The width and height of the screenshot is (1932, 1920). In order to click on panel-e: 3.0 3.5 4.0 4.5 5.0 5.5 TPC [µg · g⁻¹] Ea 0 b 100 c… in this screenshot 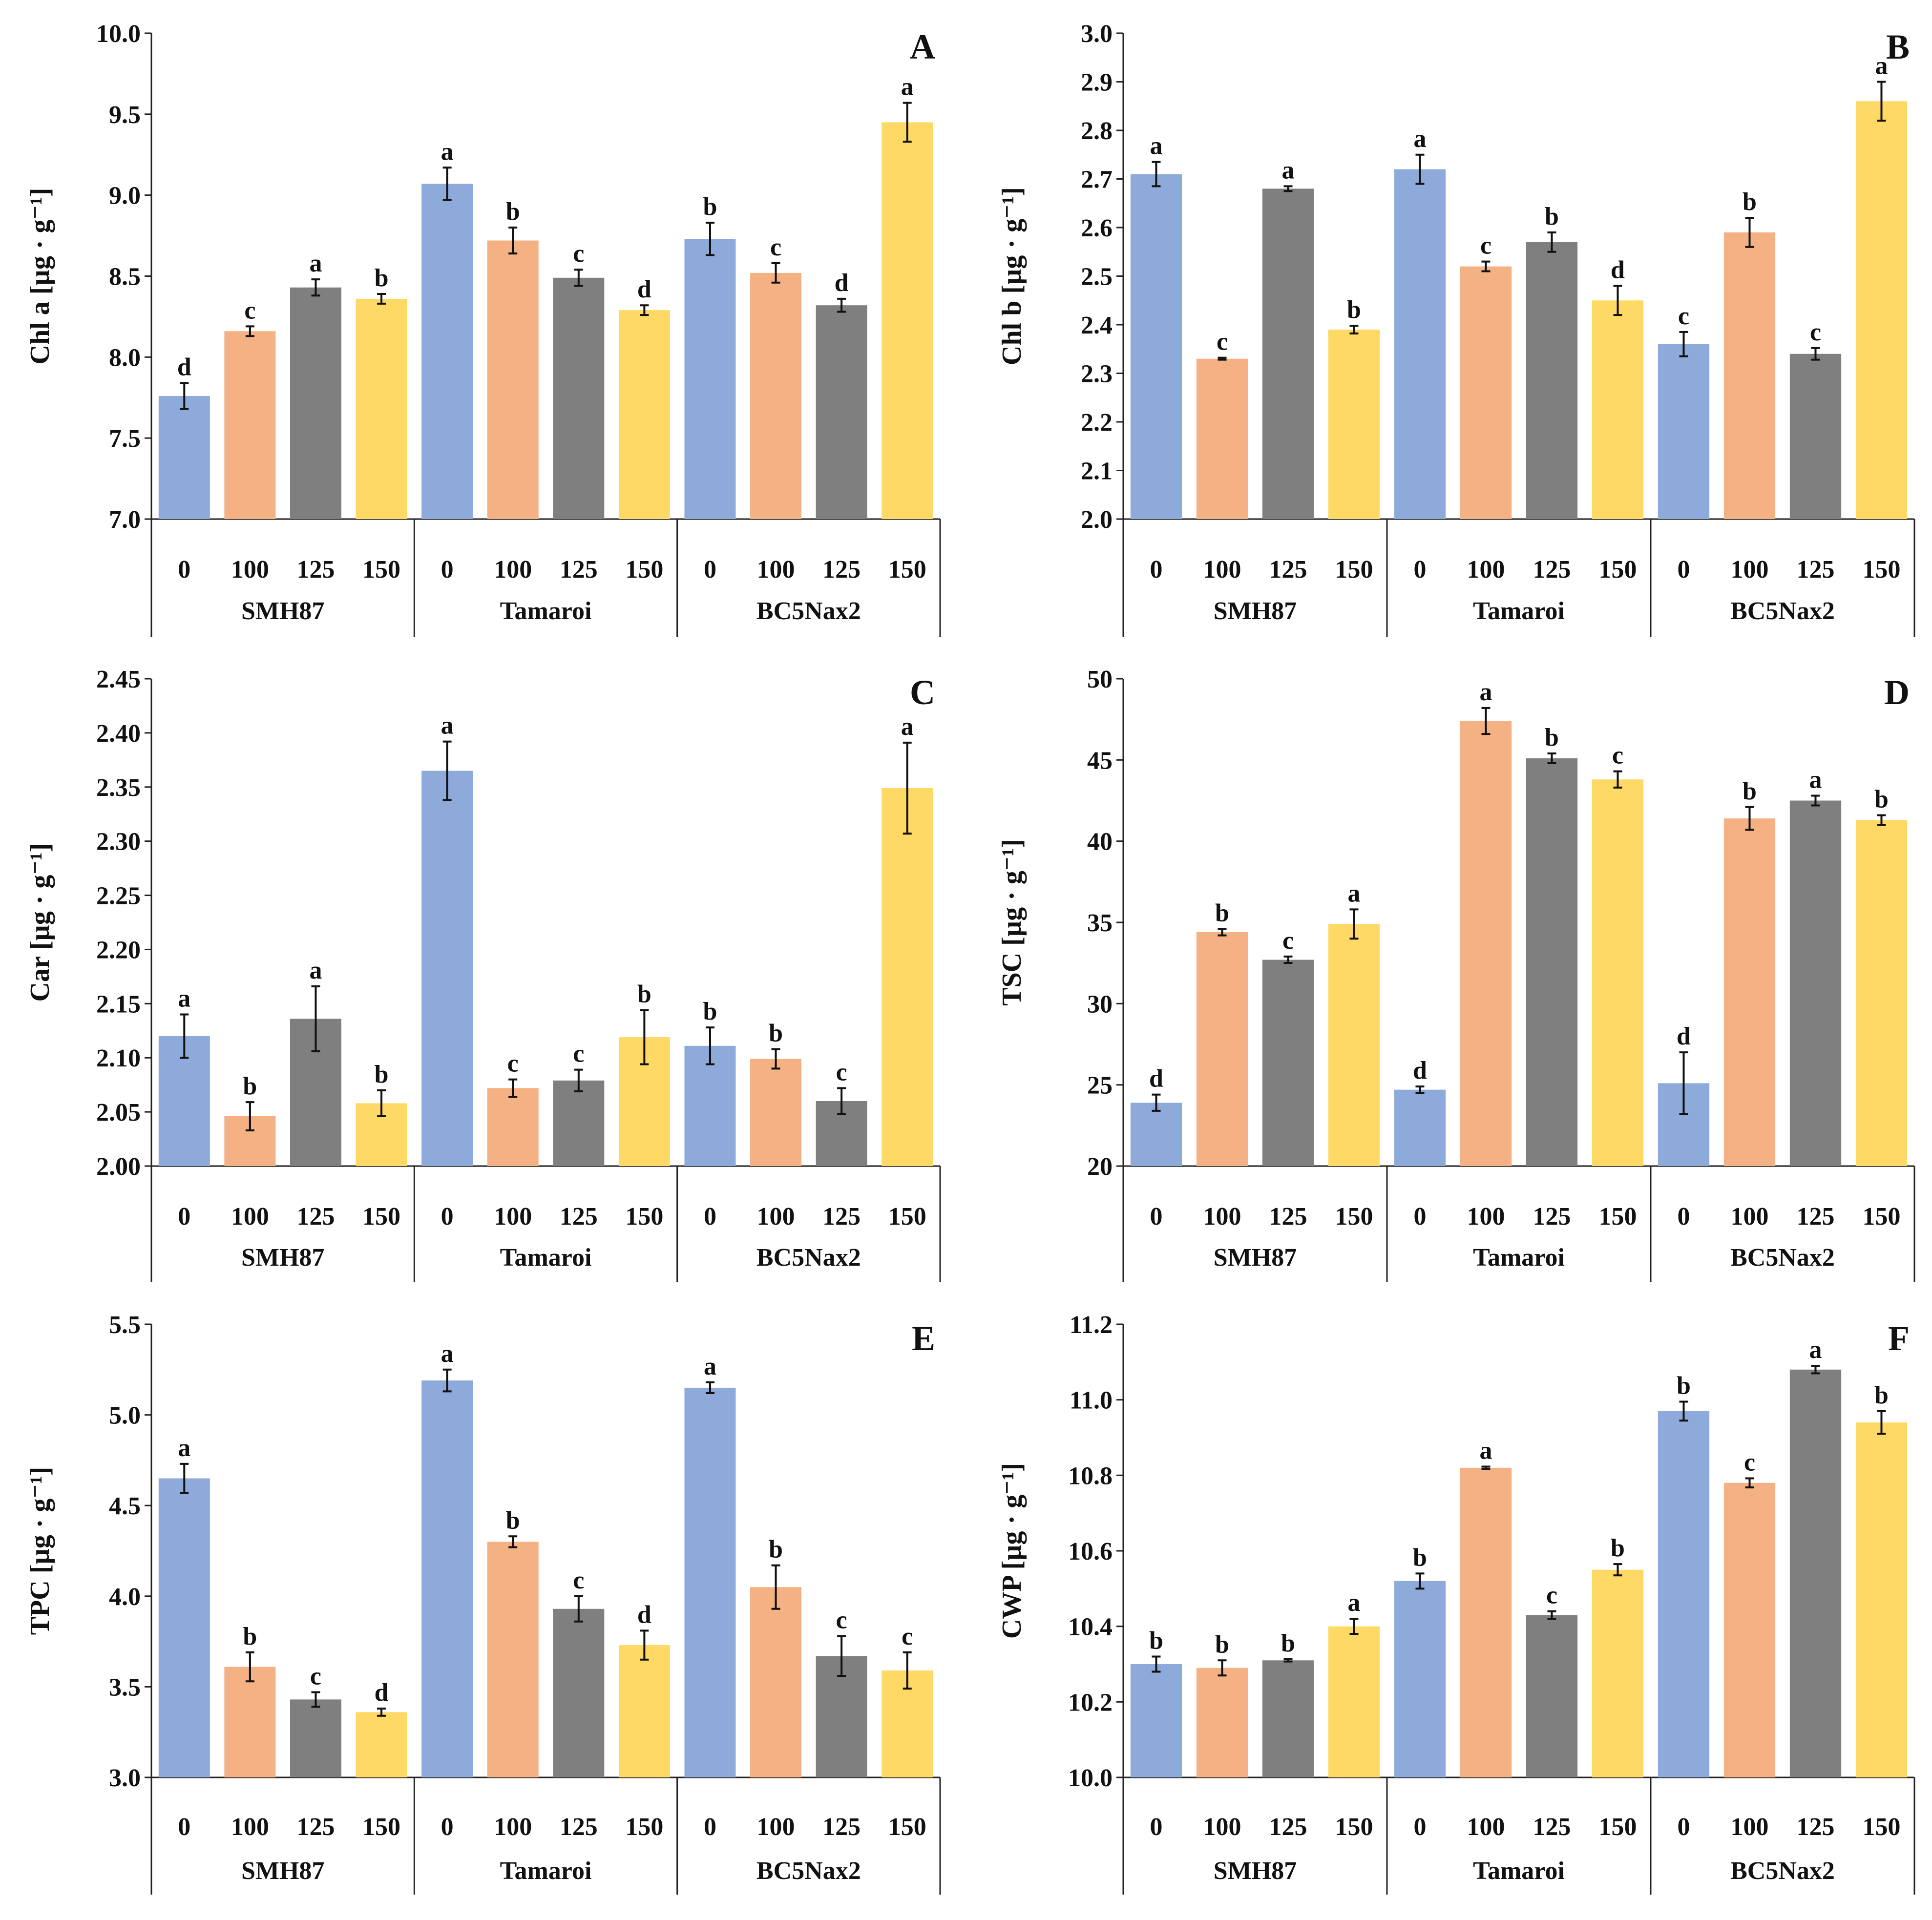, I will do `click(483, 1603)`.